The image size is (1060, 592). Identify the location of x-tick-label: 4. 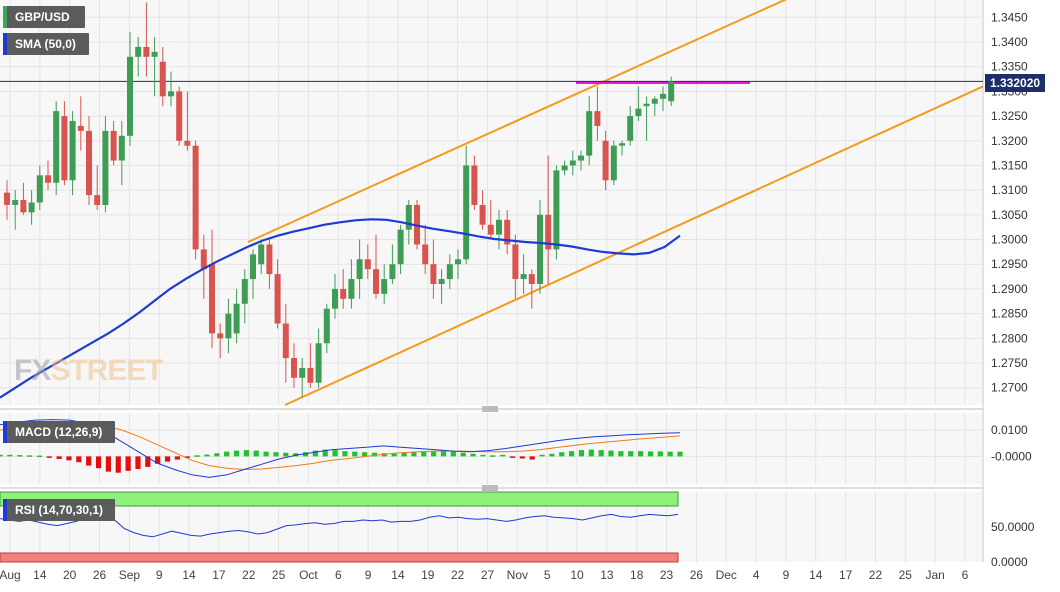
(756, 575).